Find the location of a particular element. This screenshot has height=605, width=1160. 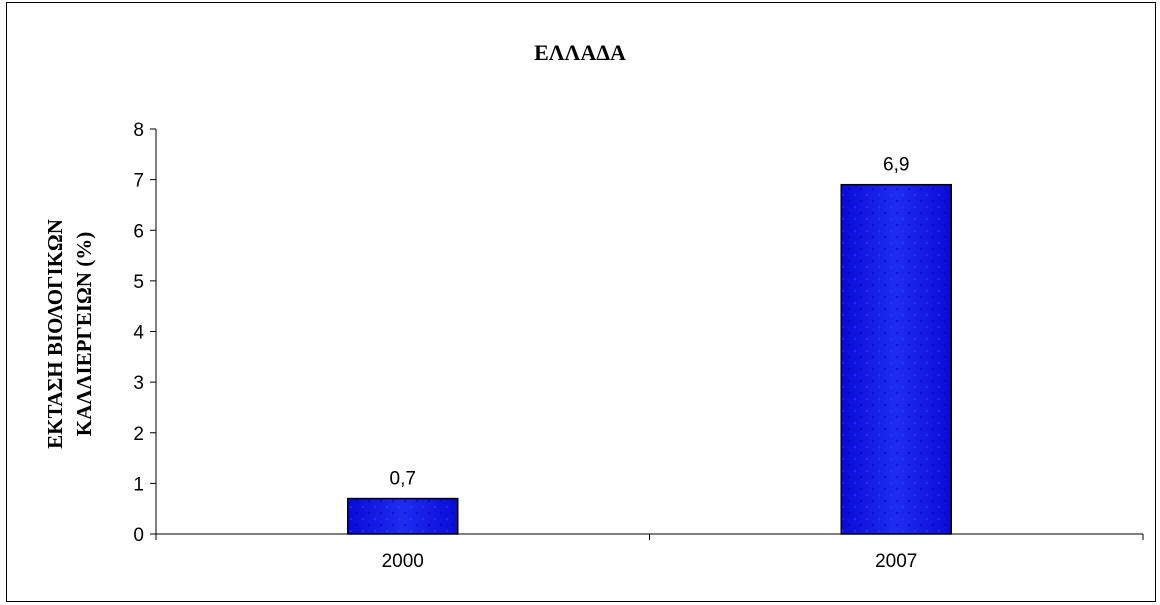

y-tick-label: 7 is located at coordinates (138, 181).